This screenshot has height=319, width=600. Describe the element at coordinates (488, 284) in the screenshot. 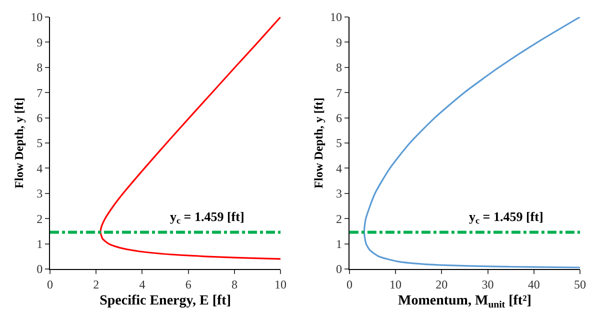

I see `x-tick-label: 30` at that location.